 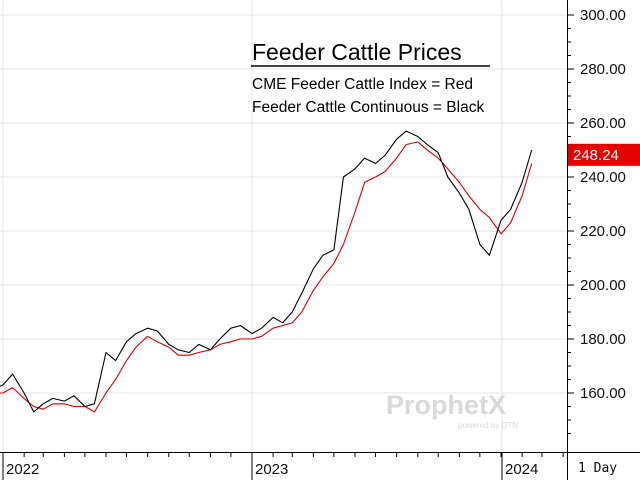 I want to click on x-axis-ticks: 2022 2023 2024, so click(x=283, y=466).